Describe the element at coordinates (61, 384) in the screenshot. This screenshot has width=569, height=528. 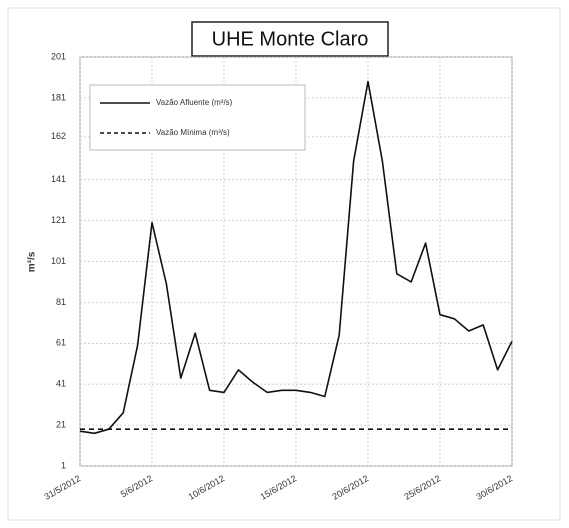
I see `y-tick-label: 41` at that location.